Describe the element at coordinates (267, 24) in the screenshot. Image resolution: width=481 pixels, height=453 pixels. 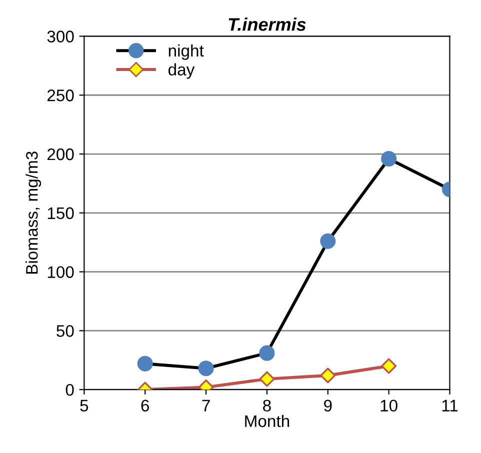
I see `chart-title: T.inermis` at that location.